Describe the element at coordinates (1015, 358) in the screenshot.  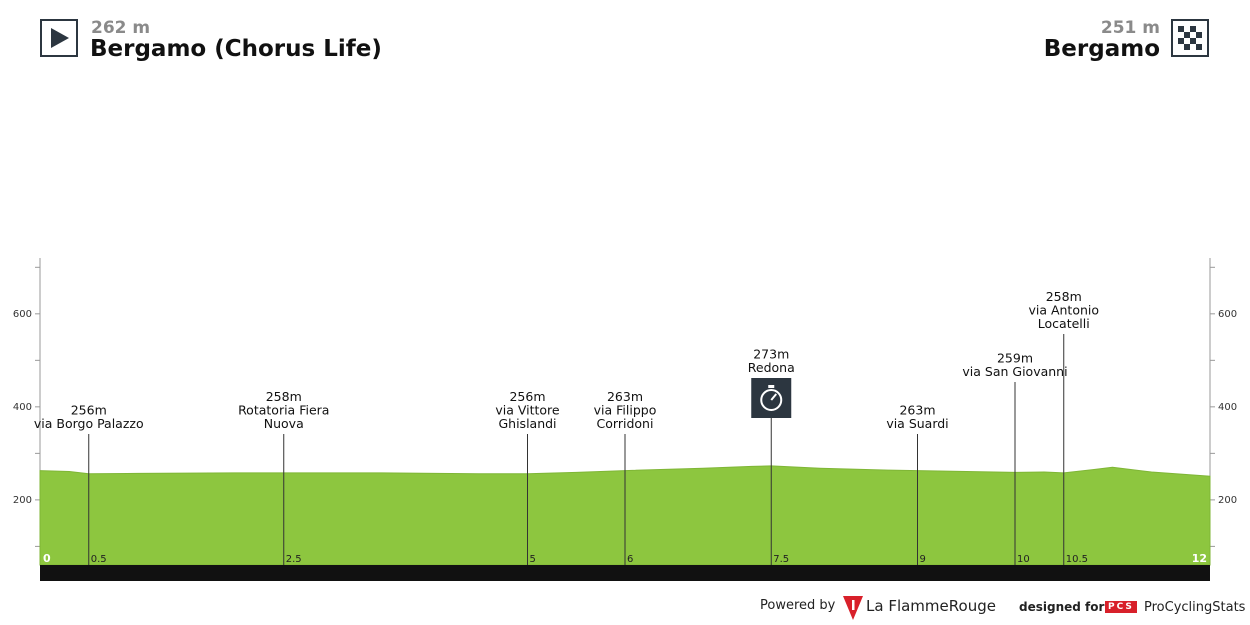
I see `point-altitude-label: 259m` at that location.